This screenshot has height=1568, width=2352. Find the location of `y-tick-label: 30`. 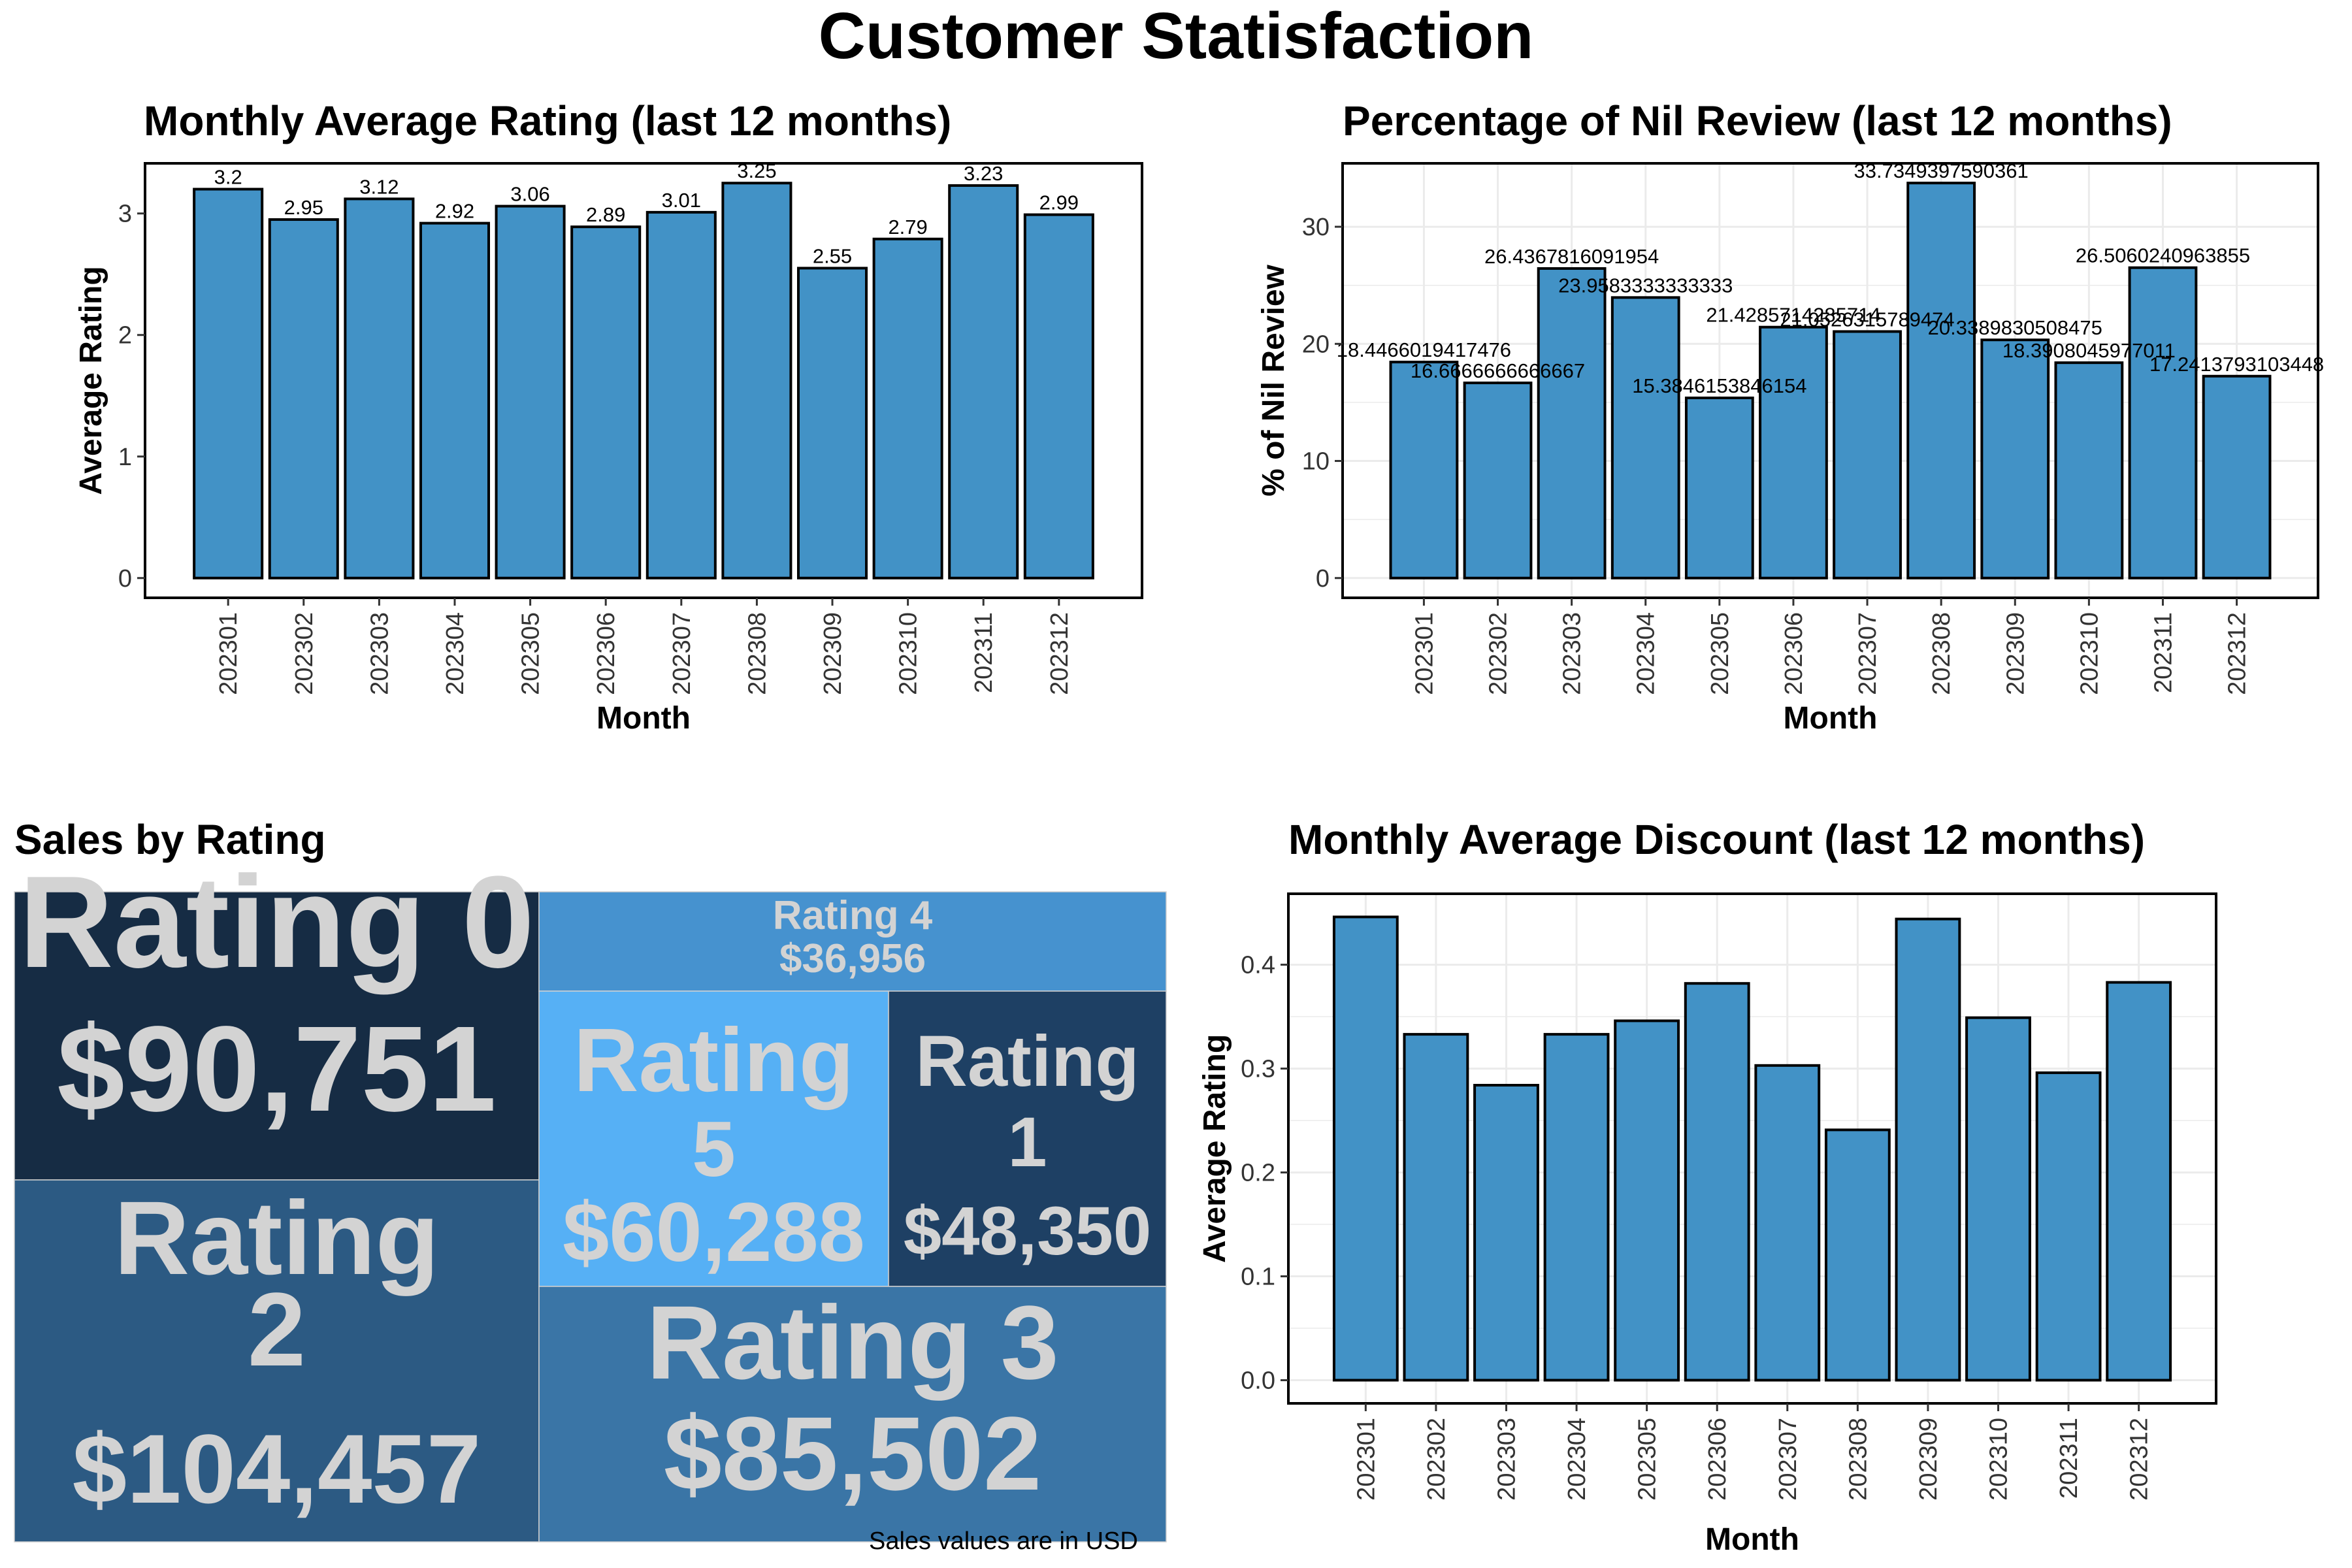

y-tick-label: 30 is located at coordinates (1316, 227).